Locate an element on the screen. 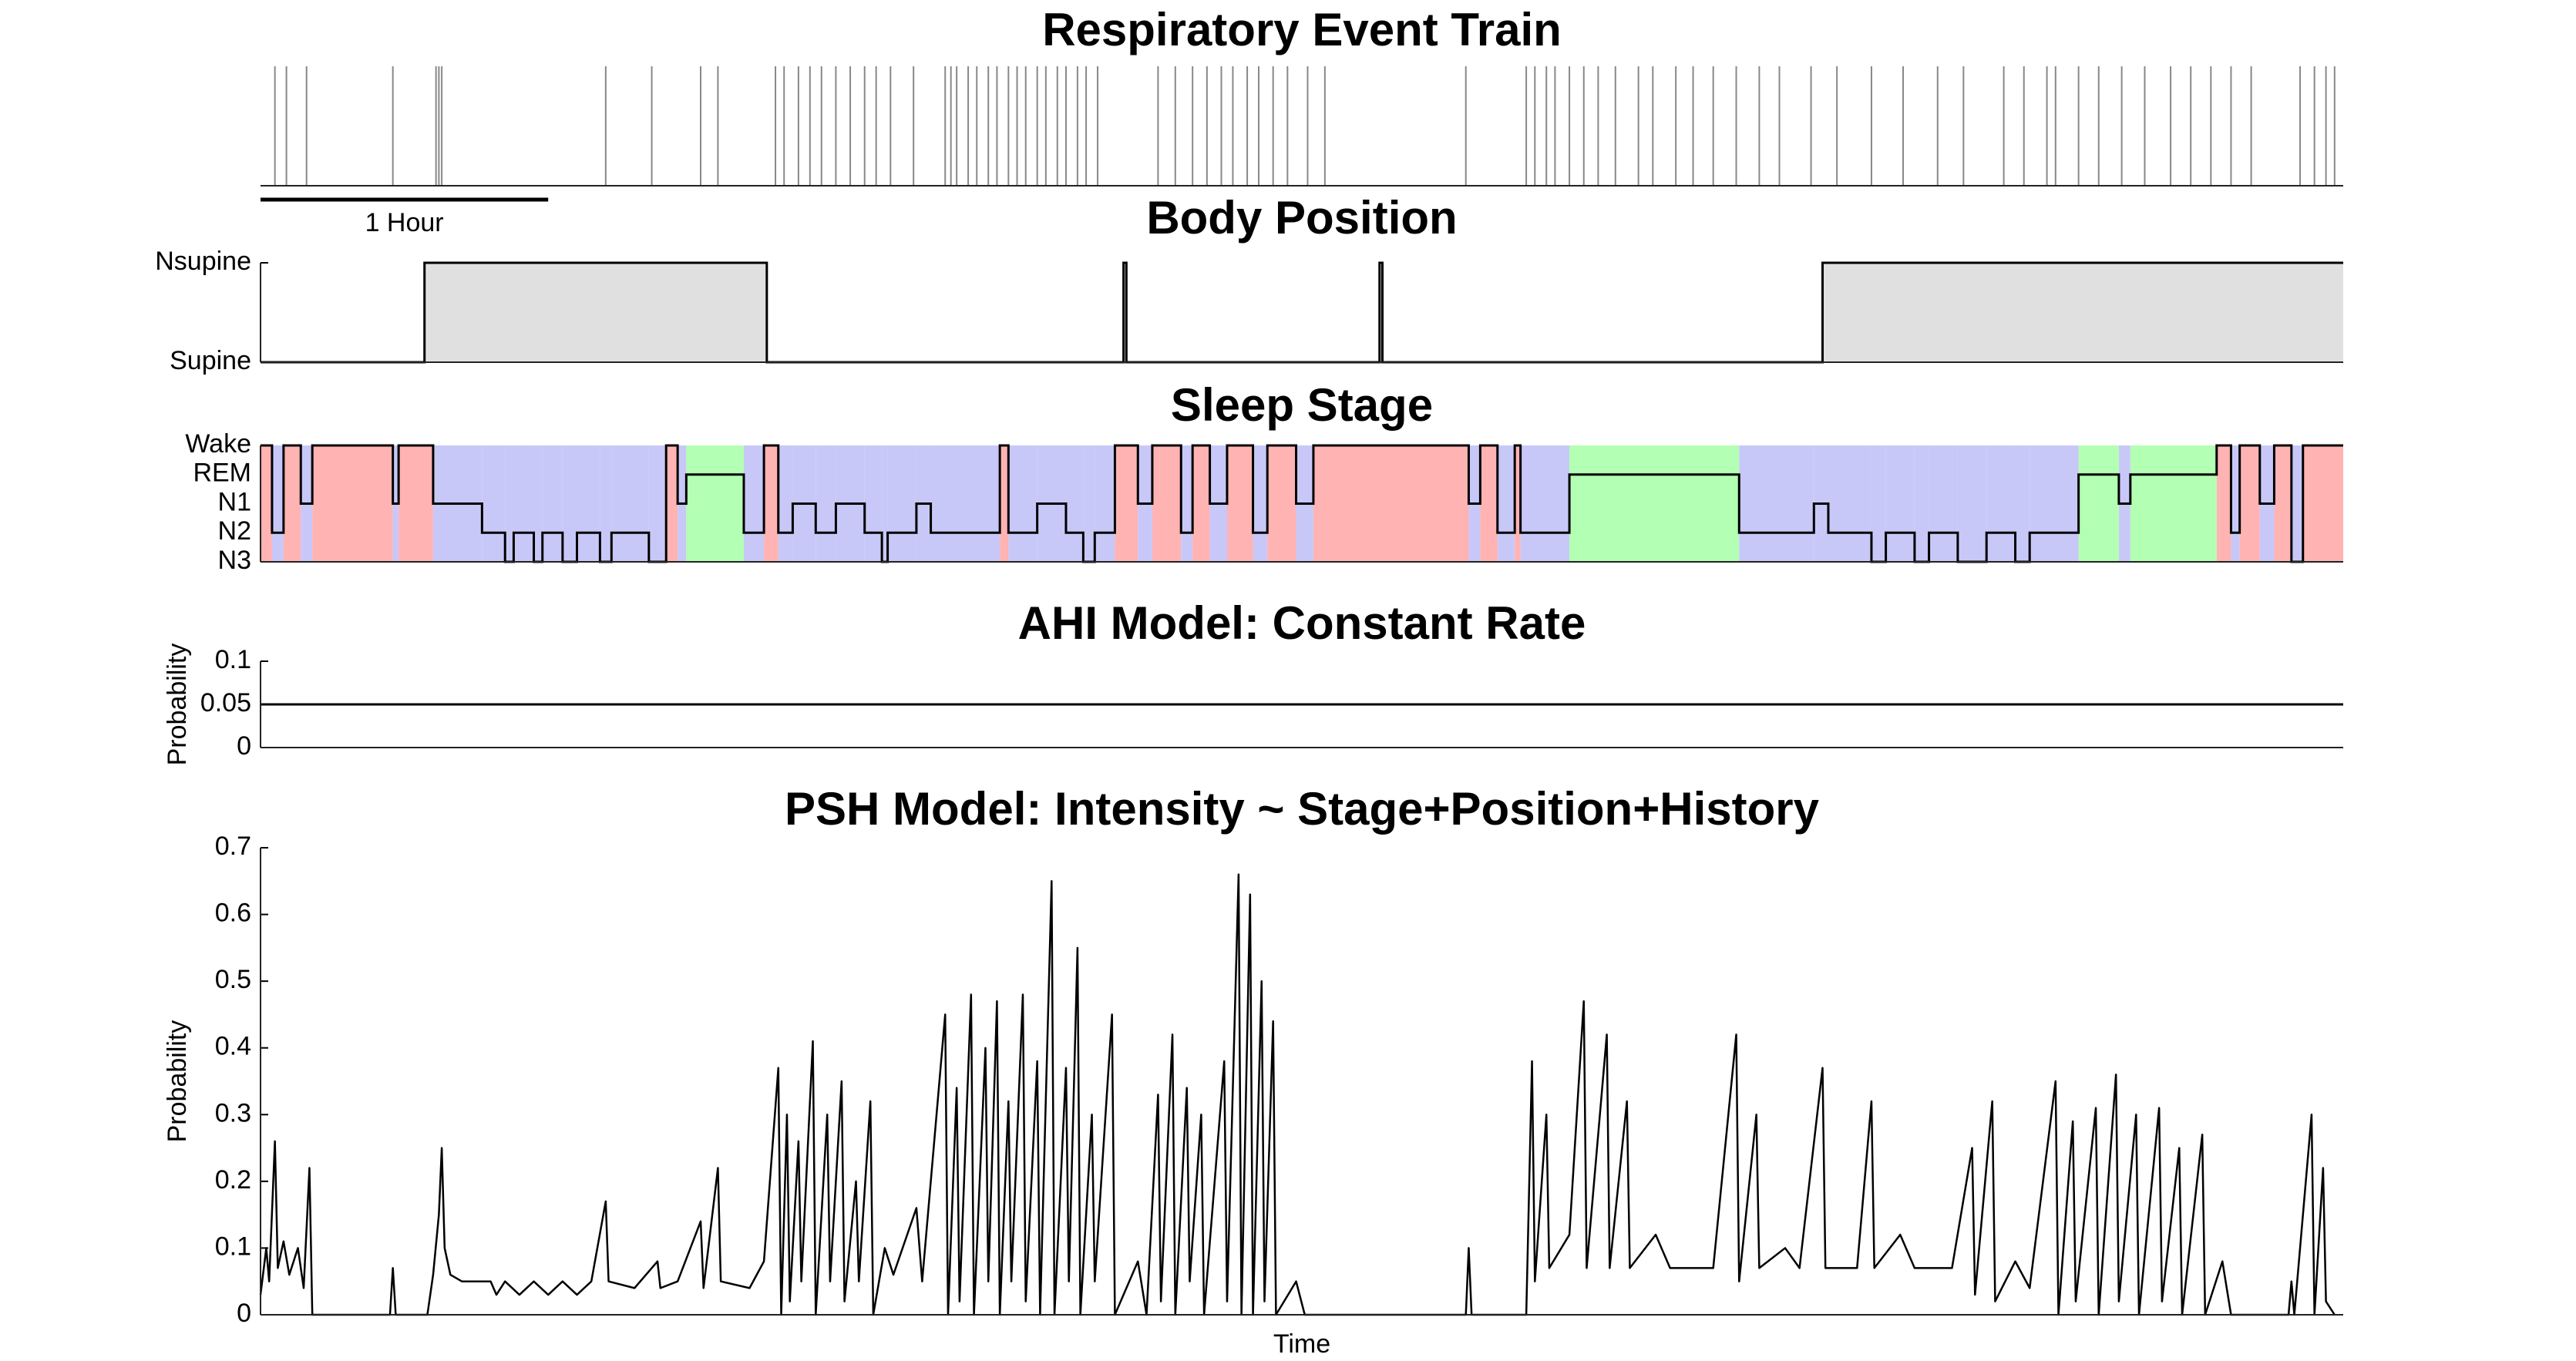  y-tick-label: 0.05 is located at coordinates (225, 702).